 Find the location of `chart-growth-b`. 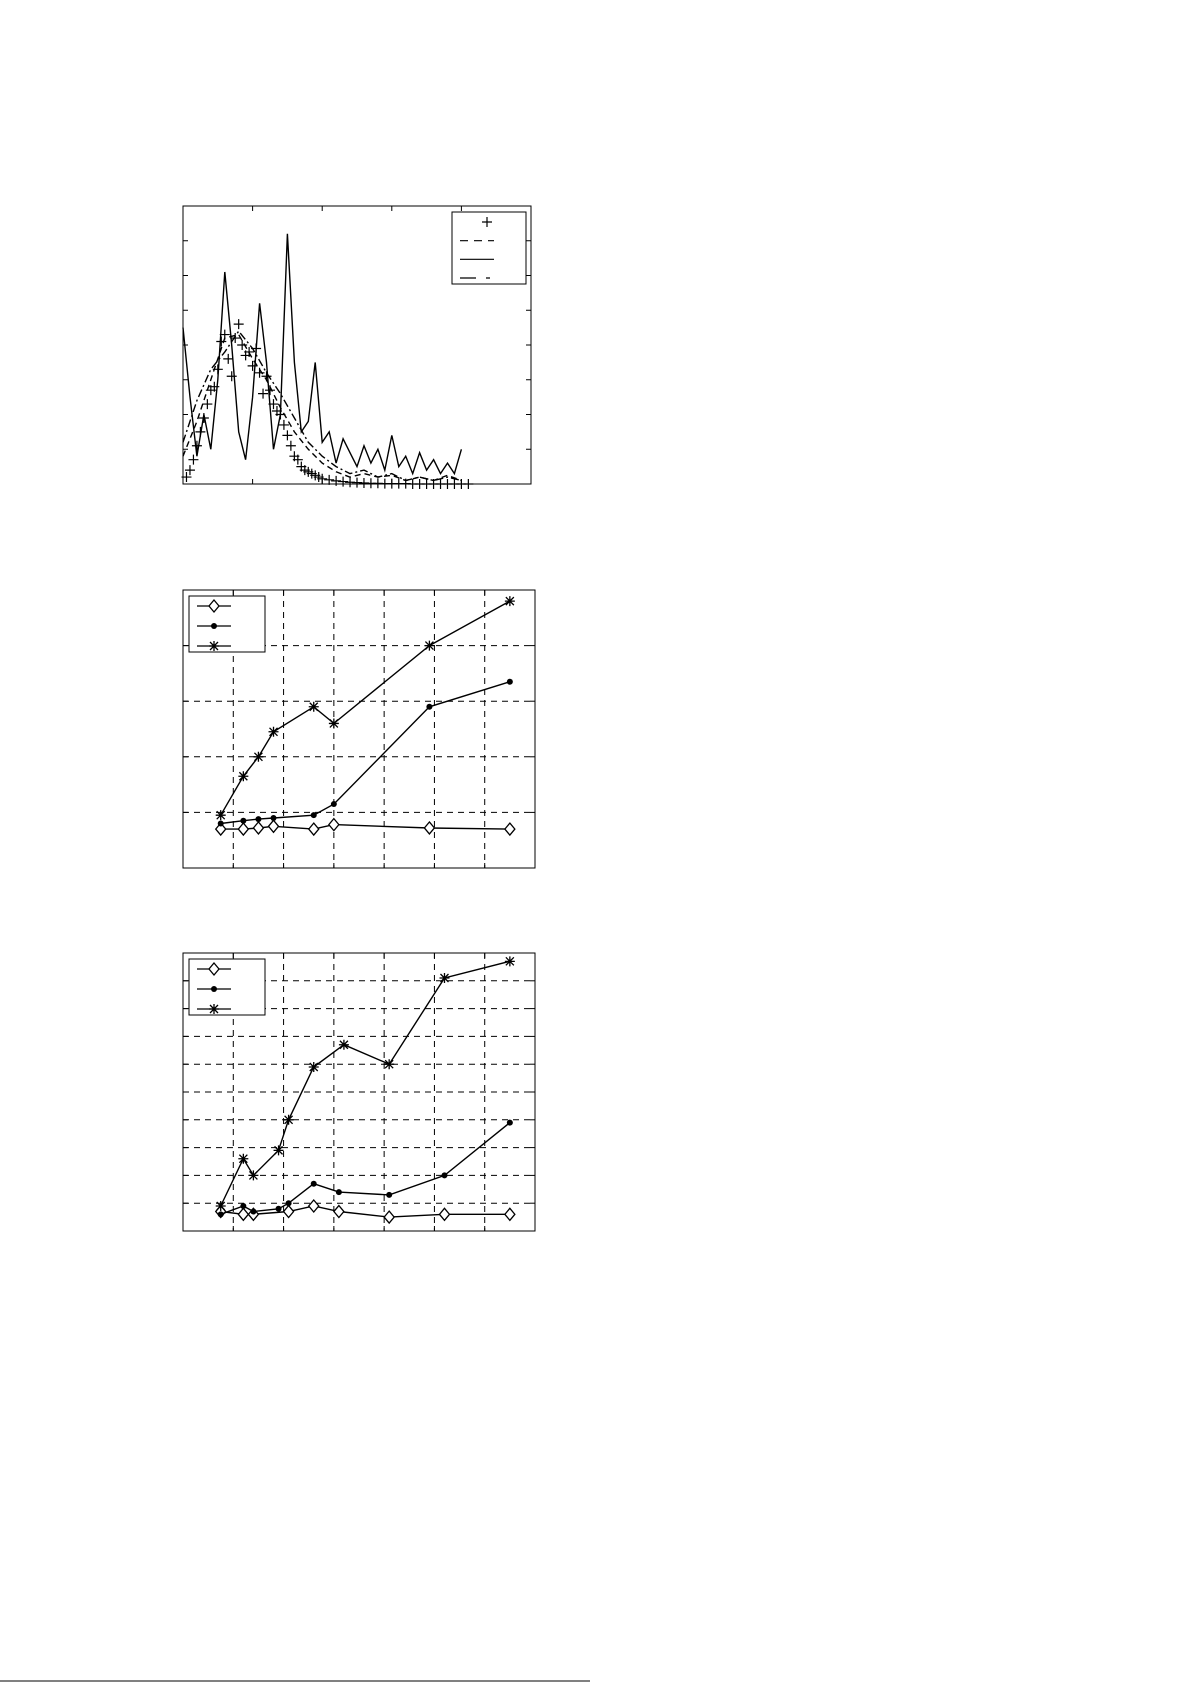

chart-growth-b is located at coordinates (359, 1092).